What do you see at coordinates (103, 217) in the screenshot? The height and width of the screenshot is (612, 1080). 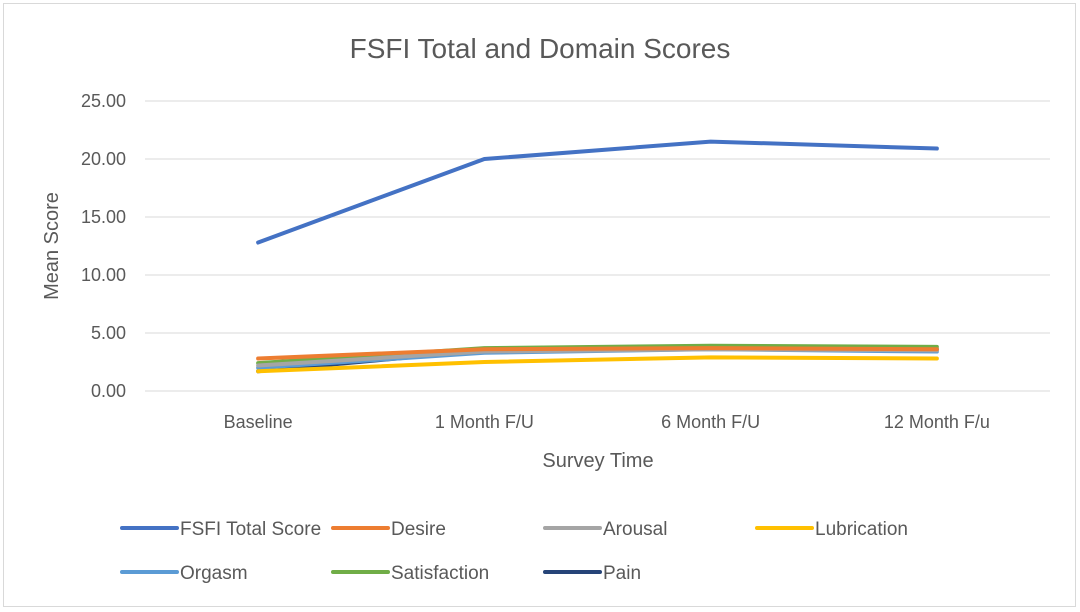 I see `y-tick-label: 15.00` at bounding box center [103, 217].